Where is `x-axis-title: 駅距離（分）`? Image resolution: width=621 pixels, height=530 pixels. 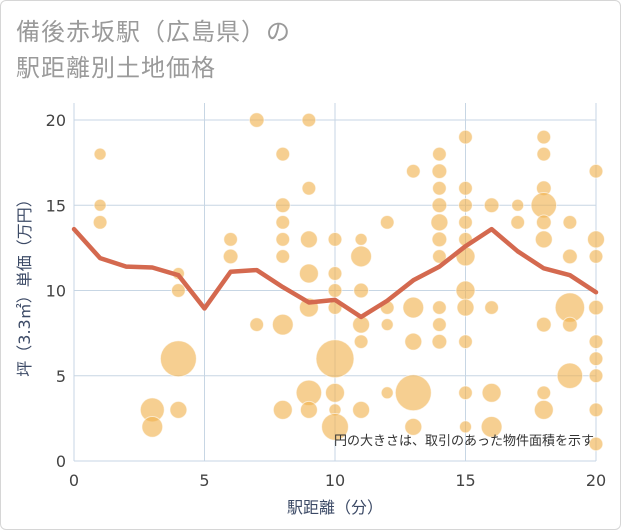 x-axis-title: 駅距離（分） is located at coordinates (335, 507).